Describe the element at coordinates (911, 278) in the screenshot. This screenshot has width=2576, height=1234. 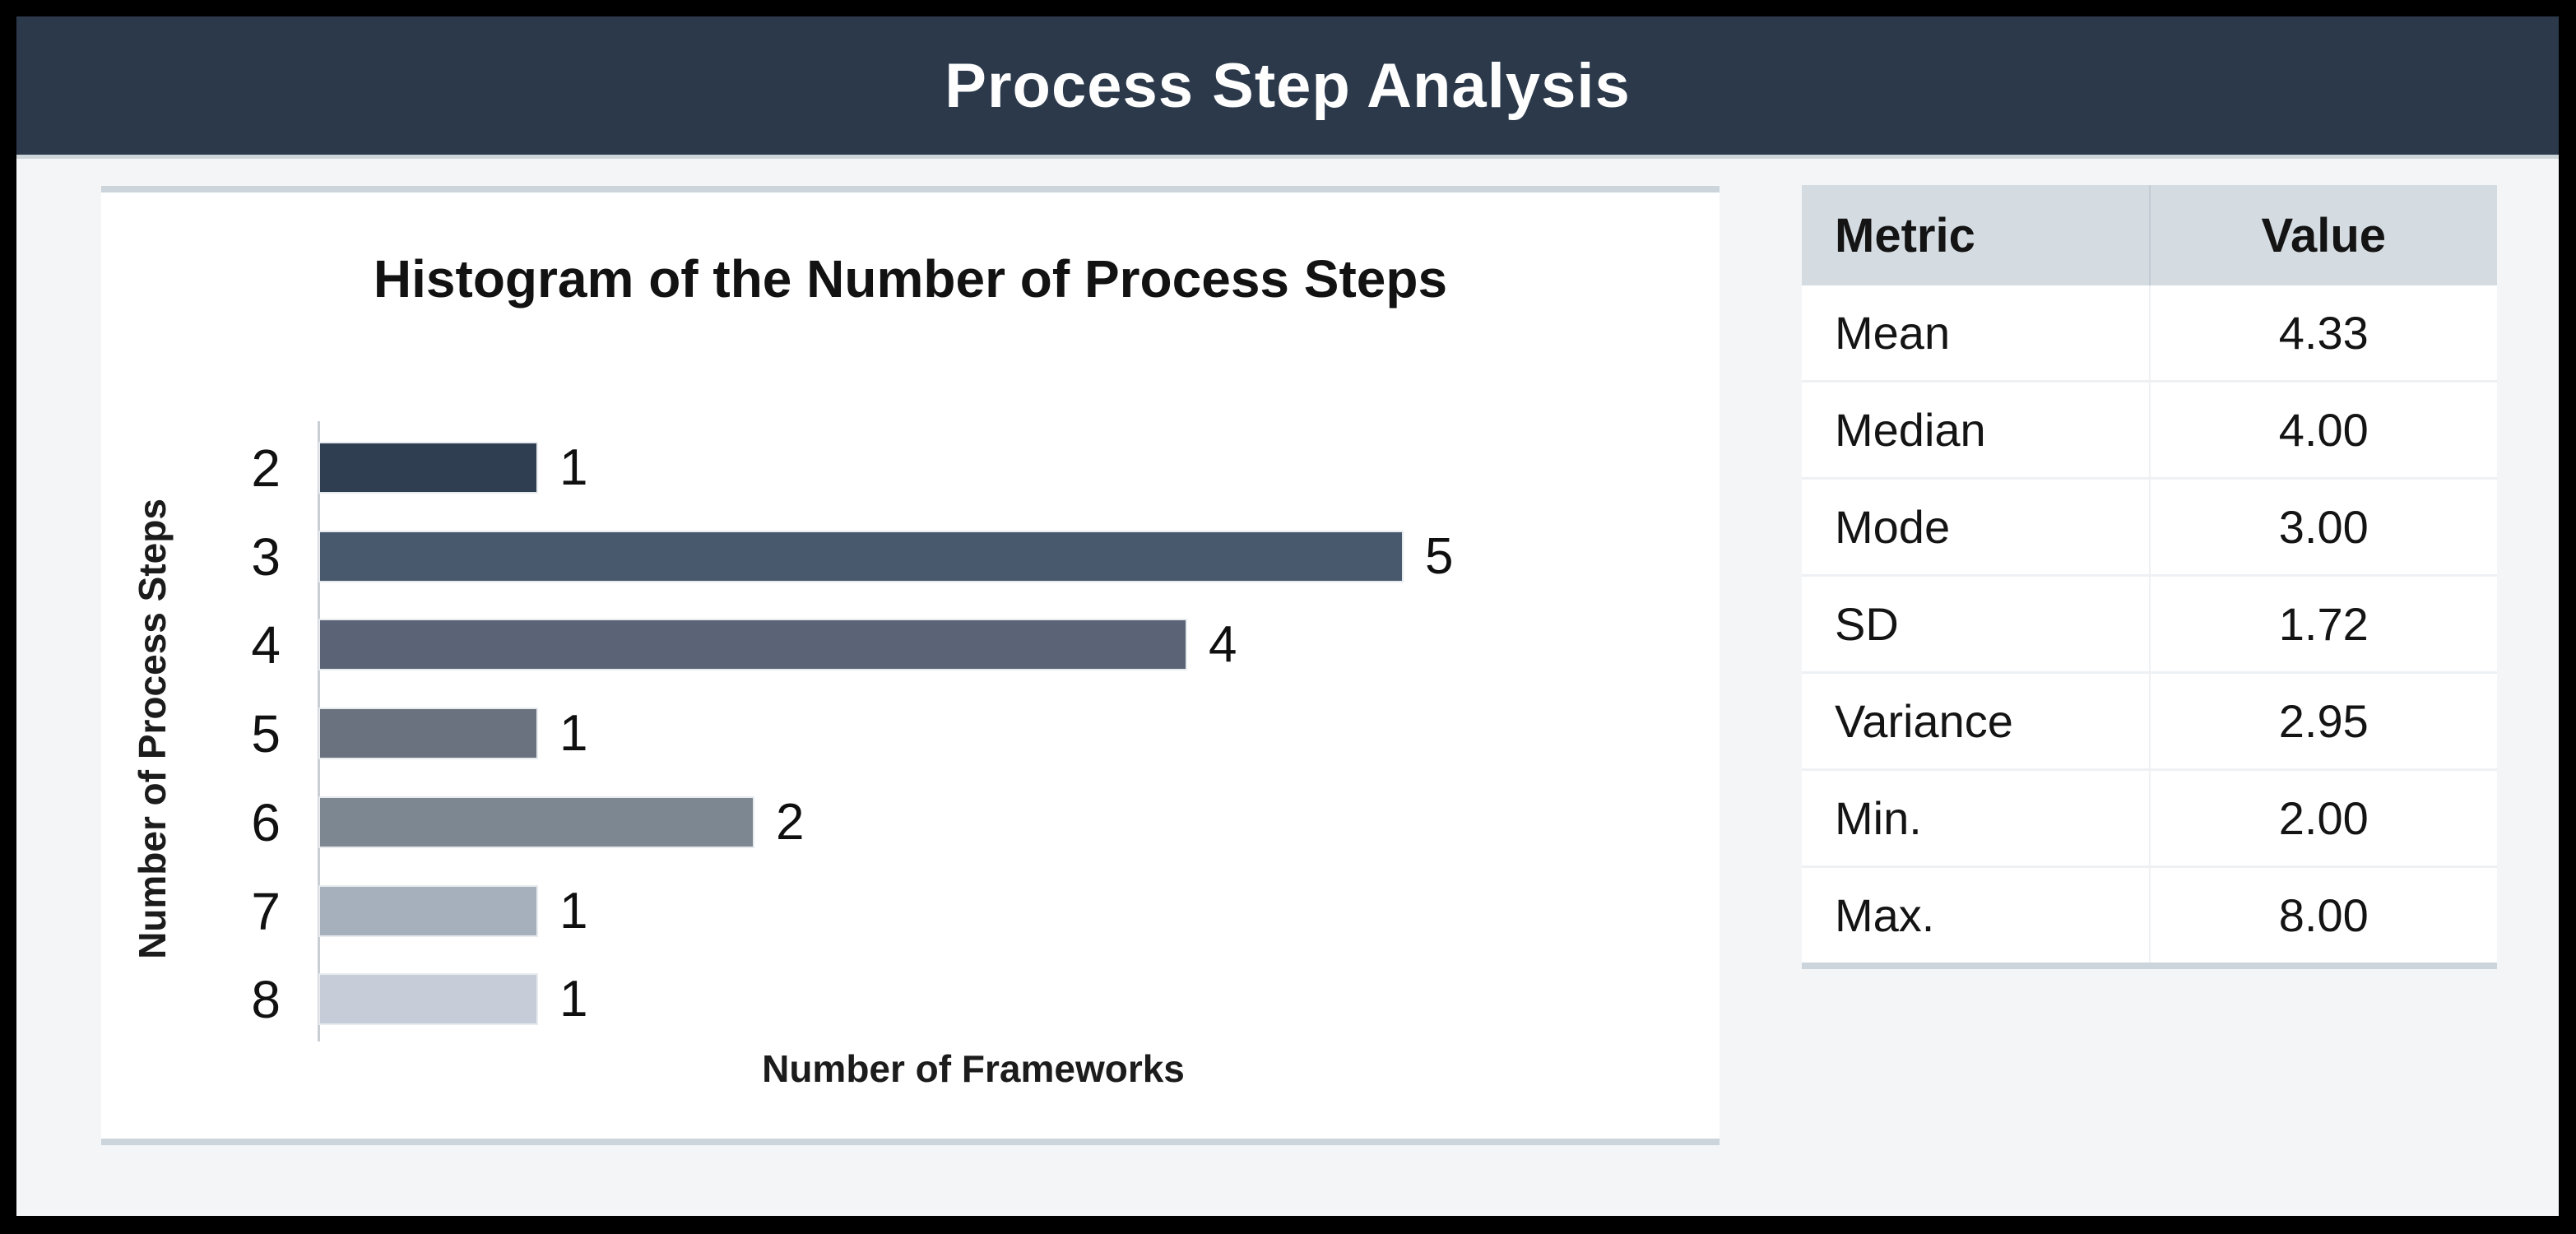
I see `chart-title: Histogram of the Number of Process Steps` at that location.